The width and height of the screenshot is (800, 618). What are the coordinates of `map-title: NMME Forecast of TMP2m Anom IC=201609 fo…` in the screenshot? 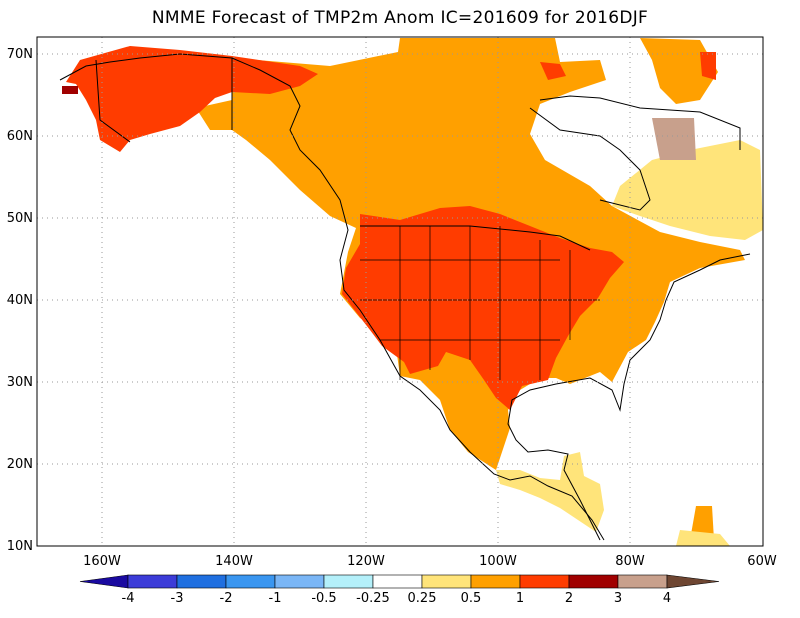 It's located at (400, 18).